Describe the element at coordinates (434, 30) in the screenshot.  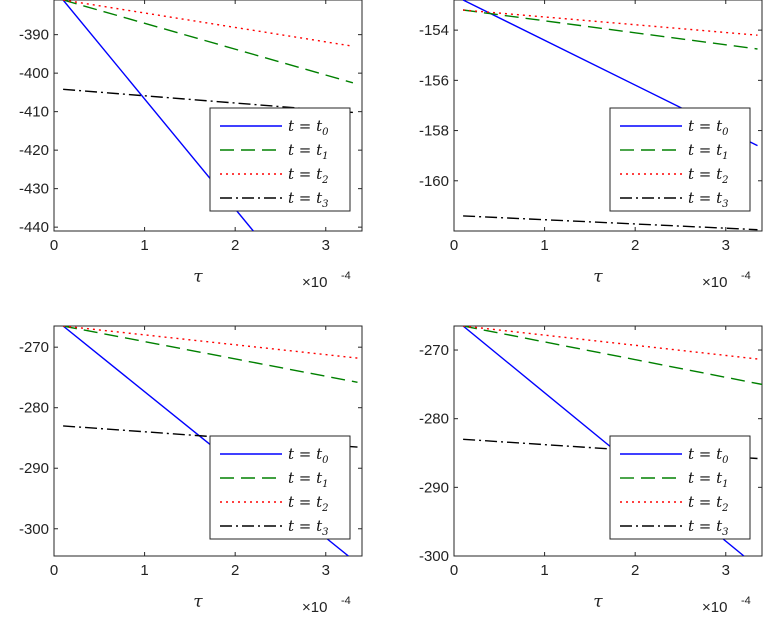
I see `y-tick-label: -154` at that location.